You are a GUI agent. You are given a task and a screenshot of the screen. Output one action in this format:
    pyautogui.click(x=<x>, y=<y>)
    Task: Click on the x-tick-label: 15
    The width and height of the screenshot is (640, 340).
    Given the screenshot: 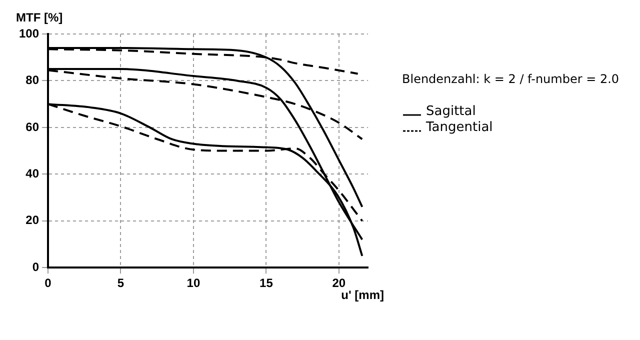 What is the action you would take?
    pyautogui.click(x=267, y=283)
    